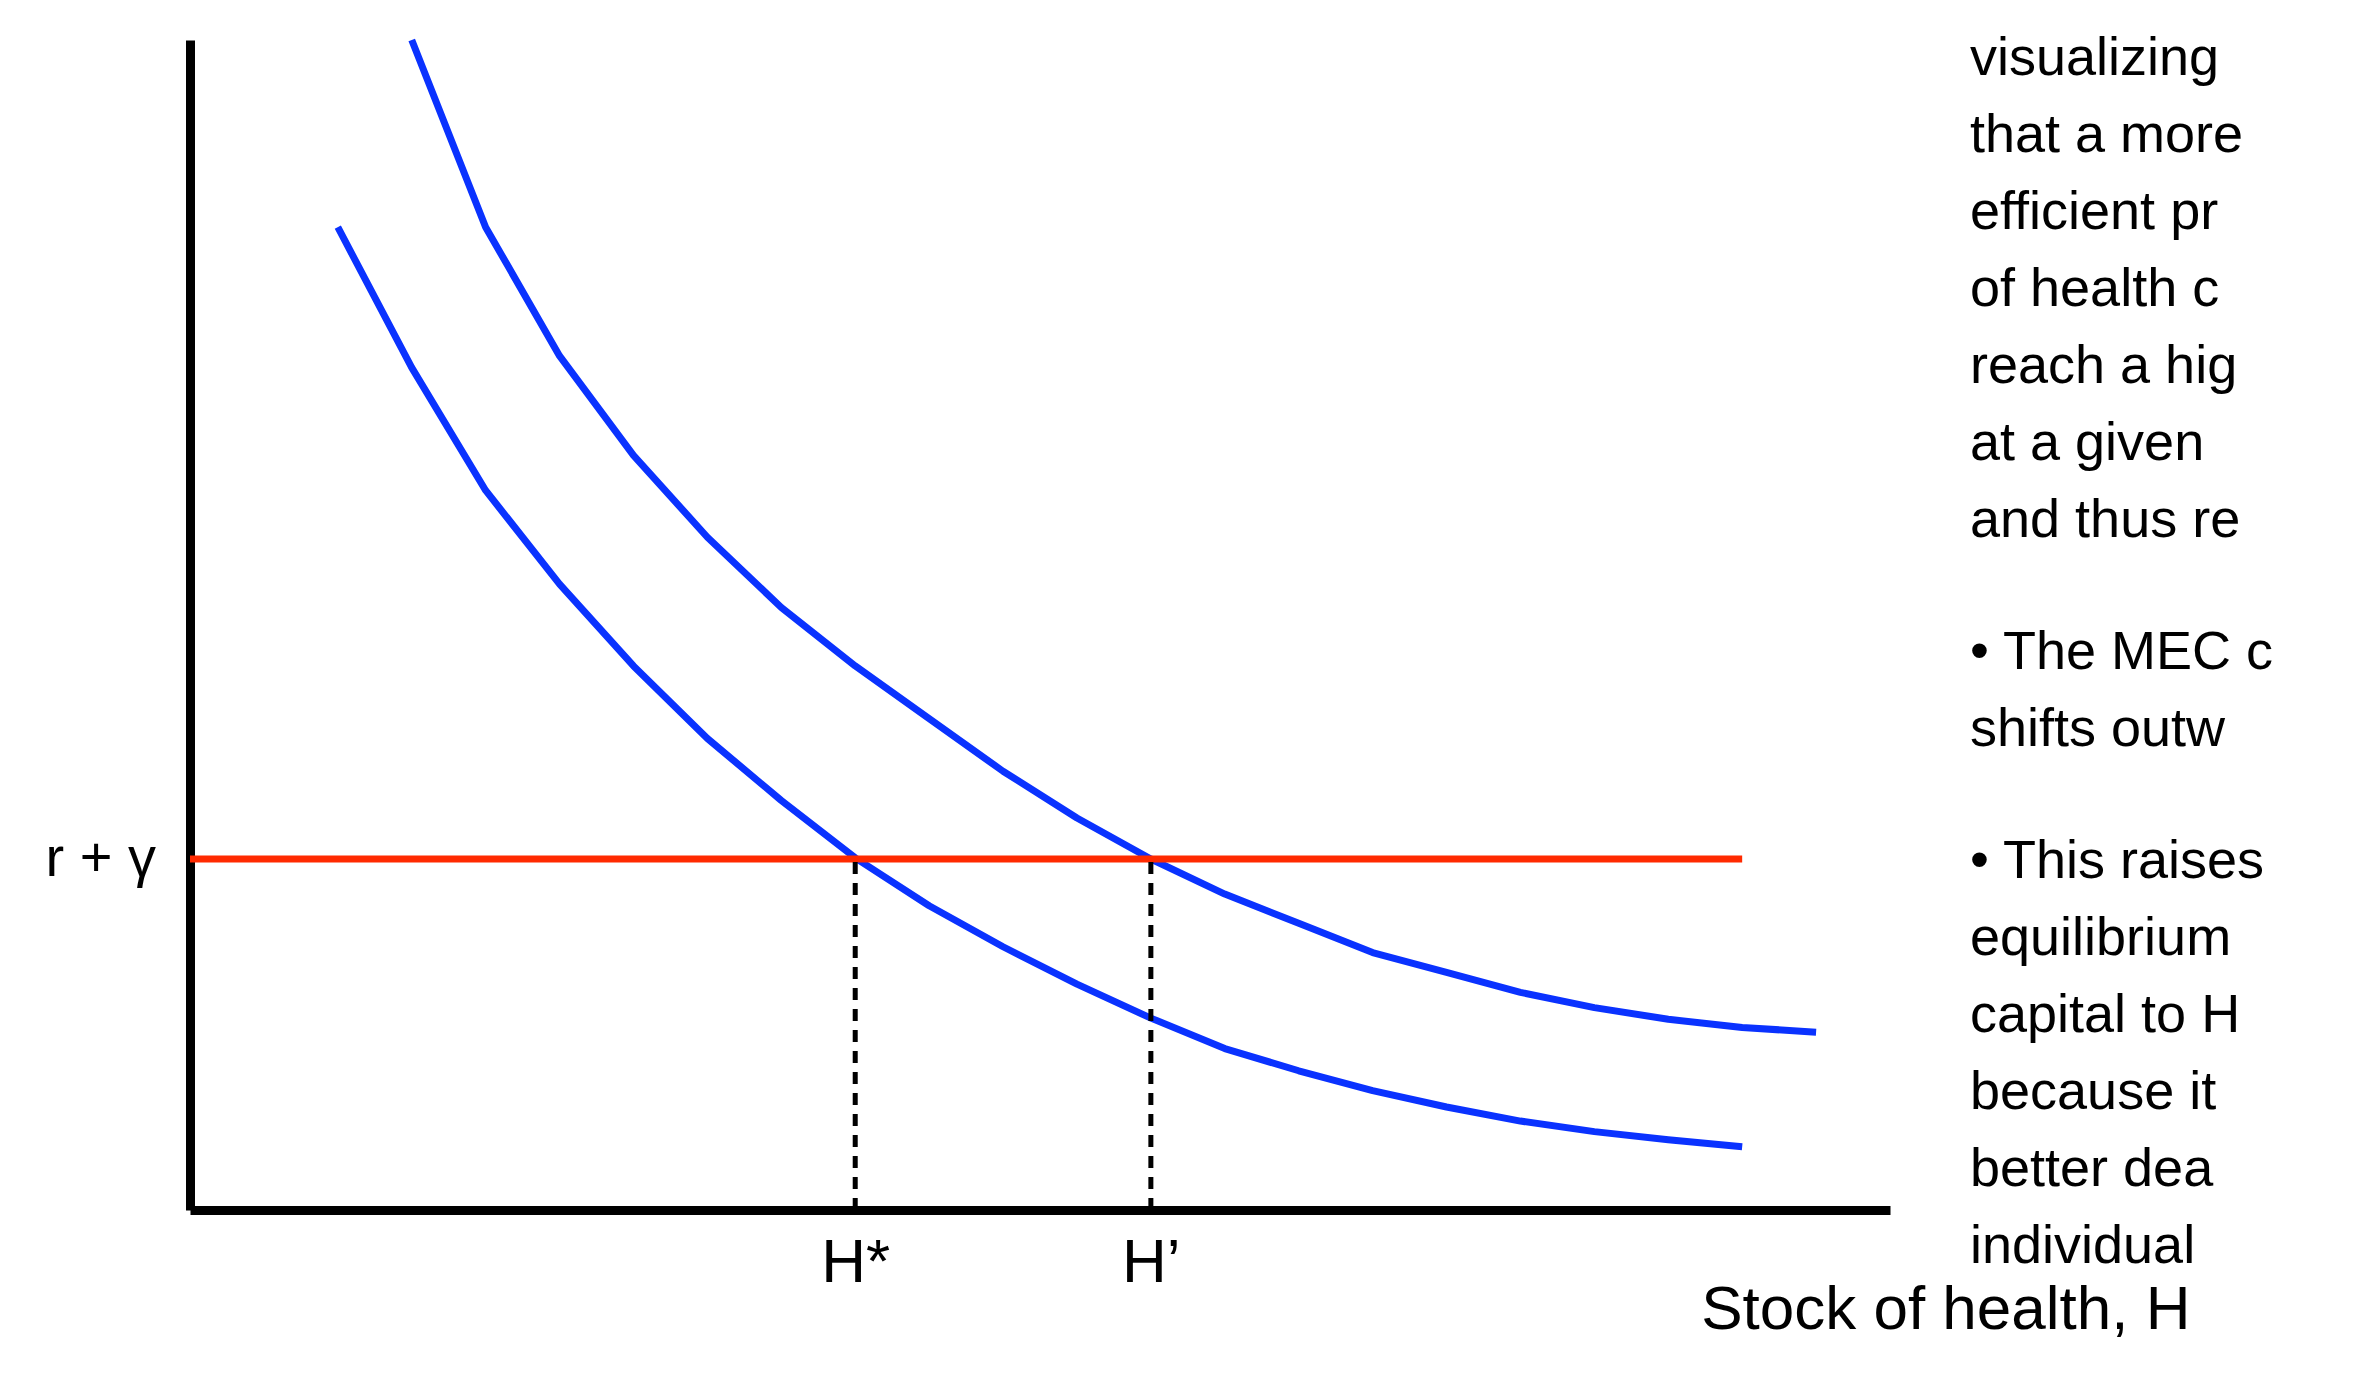 The width and height of the screenshot is (2368, 1387). Describe the element at coordinates (1946, 1307) in the screenshot. I see `x-axis-title: Stock of health, H` at that location.